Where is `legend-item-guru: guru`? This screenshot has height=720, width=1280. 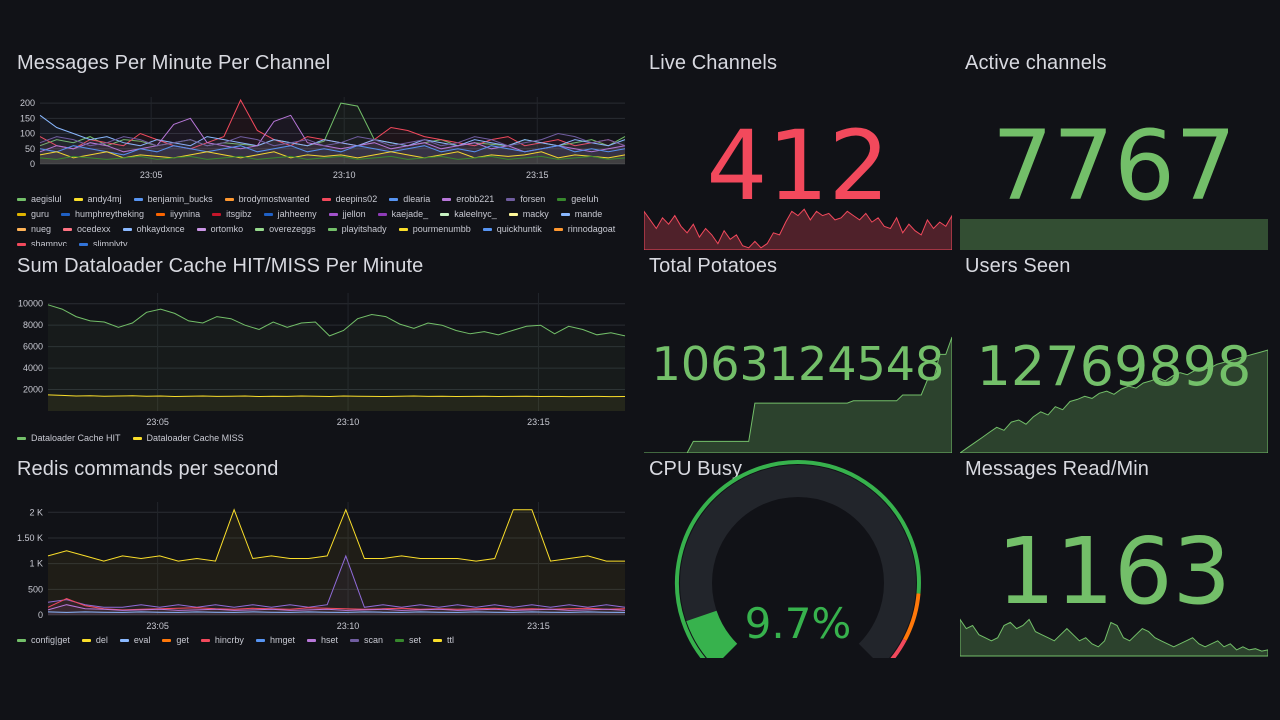 legend-item-guru: guru is located at coordinates (33, 214).